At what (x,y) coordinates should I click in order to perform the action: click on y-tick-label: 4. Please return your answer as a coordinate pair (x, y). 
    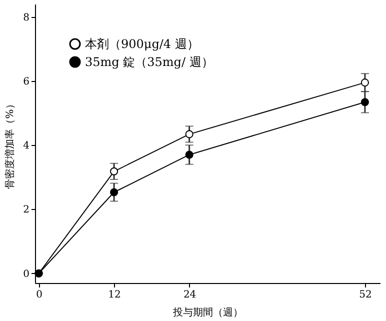
    Looking at the image, I should click on (26, 146).